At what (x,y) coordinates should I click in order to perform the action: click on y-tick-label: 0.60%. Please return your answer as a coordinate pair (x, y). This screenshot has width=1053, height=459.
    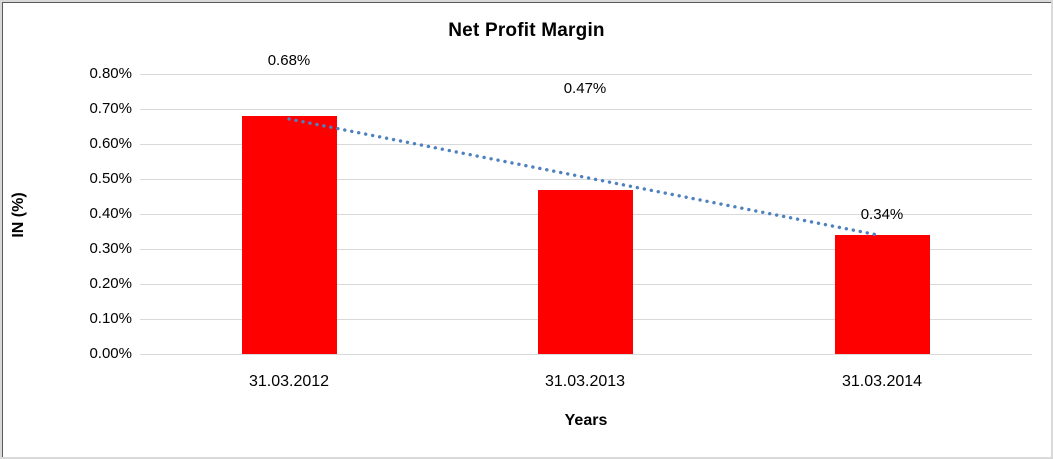
    Looking at the image, I should click on (110, 143).